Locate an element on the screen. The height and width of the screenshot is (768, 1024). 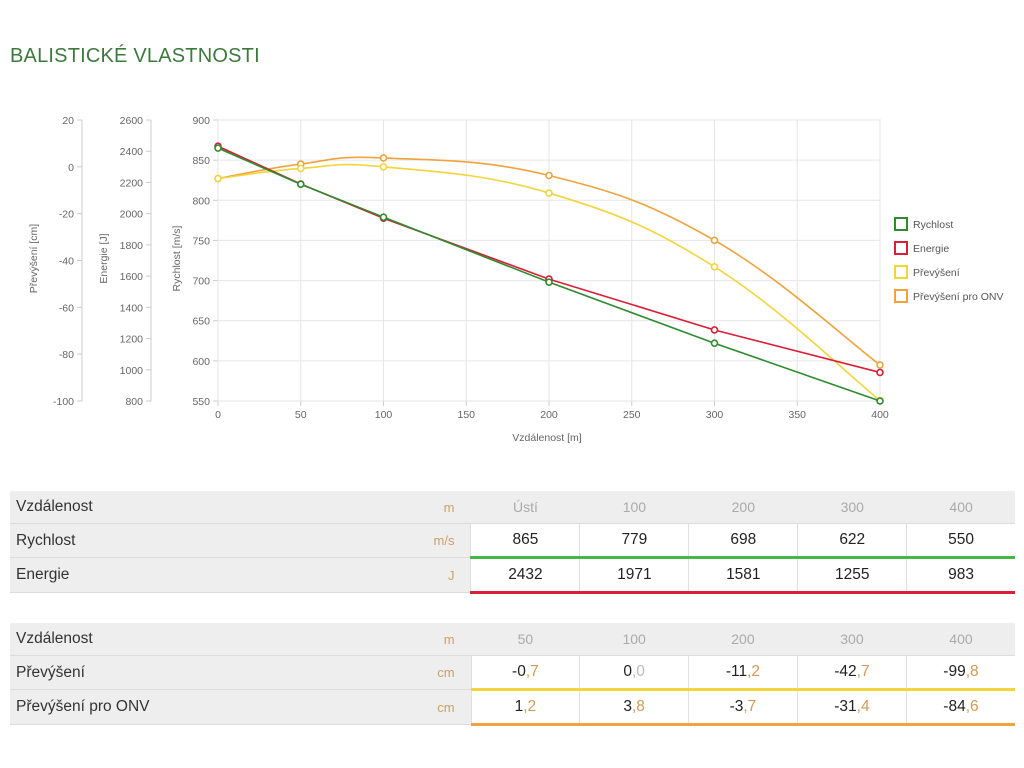
value-cell: -31,4 is located at coordinates (851, 707).